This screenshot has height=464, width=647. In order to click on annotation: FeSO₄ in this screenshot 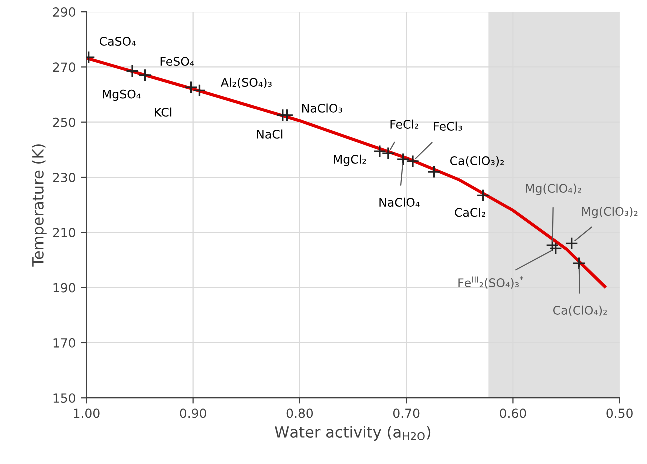, I will do `click(177, 61)`.